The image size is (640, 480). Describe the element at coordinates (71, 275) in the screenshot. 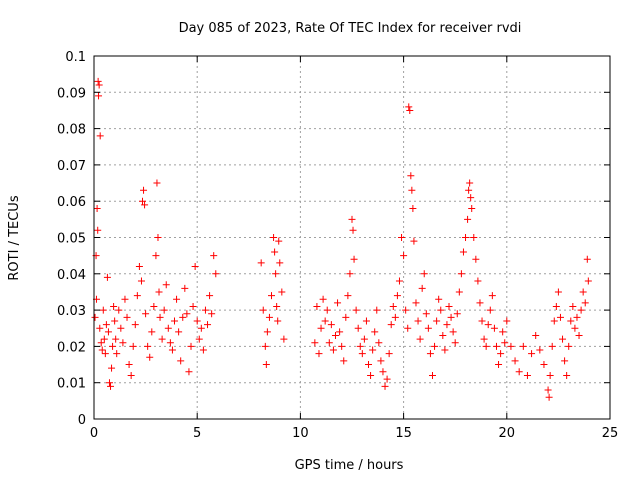

I see `y-tick-label: 0.04` at that location.